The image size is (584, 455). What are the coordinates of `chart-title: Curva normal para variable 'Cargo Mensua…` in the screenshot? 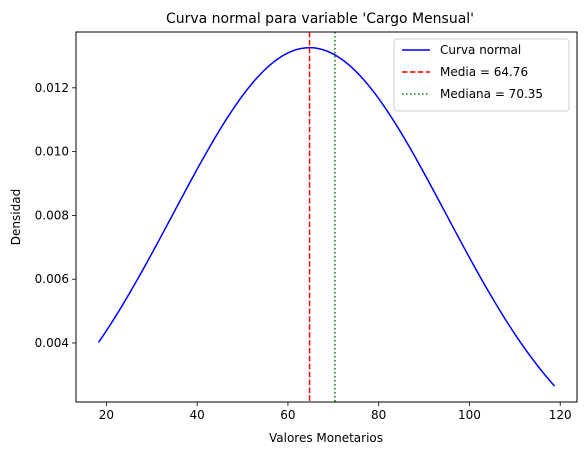 It's located at (320, 19).